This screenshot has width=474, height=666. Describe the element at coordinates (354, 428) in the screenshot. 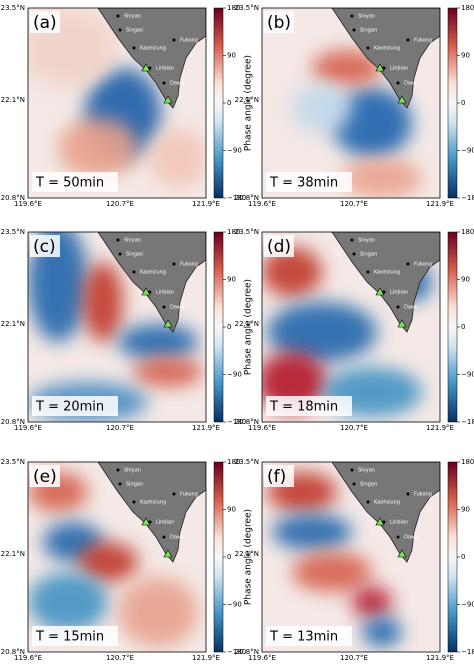

I see `lon-tick-label: 120.7°E` at that location.